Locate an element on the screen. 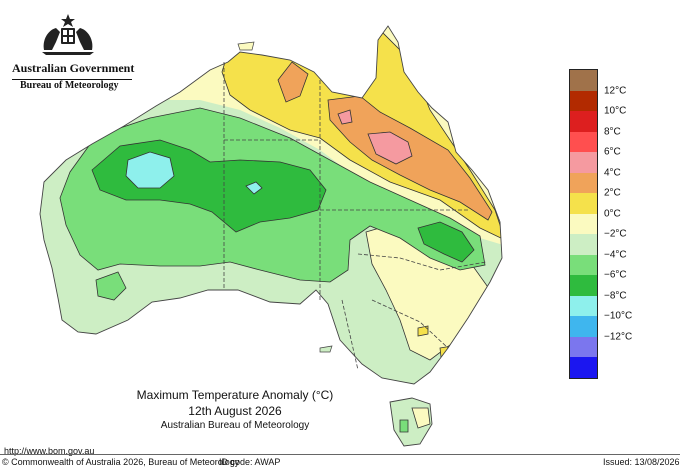 This screenshot has height=467, width=680. legend-label: 4°C is located at coordinates (612, 173).